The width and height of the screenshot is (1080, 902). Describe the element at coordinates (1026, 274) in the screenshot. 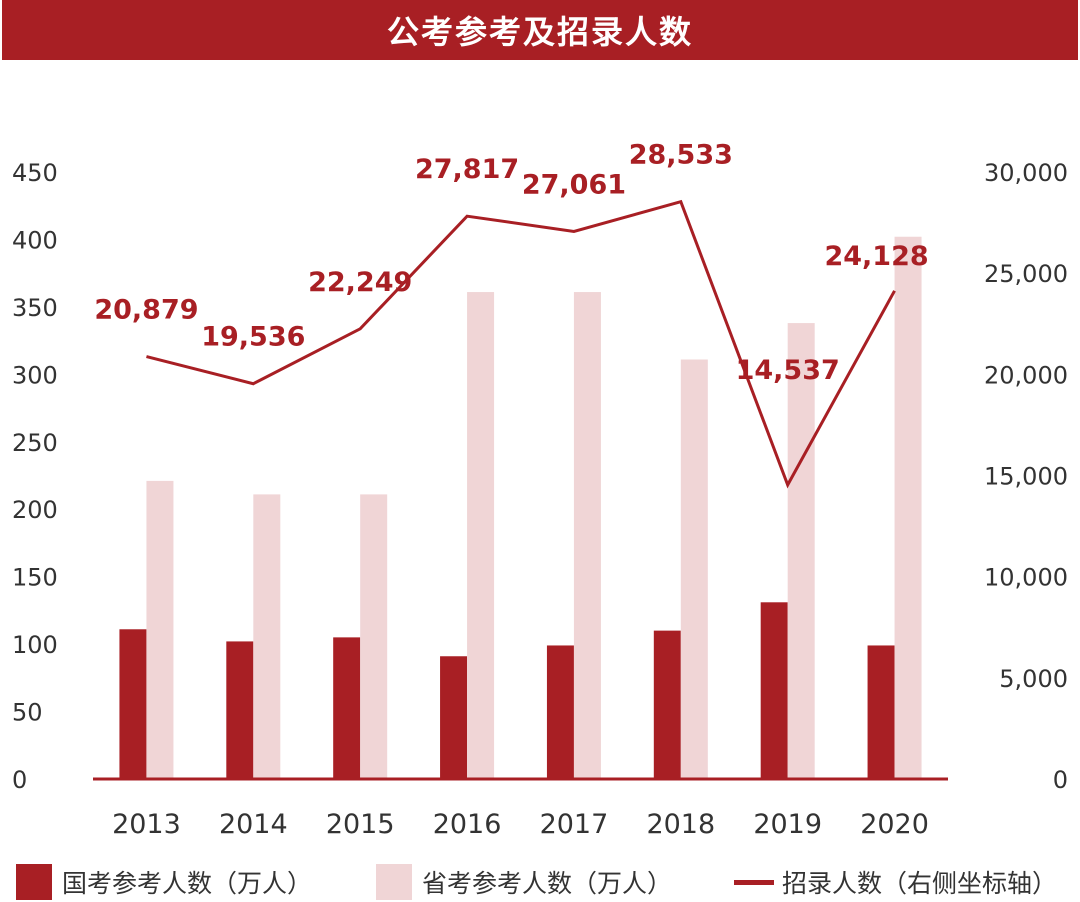

I see `y-right-tick-label: 25,000` at that location.